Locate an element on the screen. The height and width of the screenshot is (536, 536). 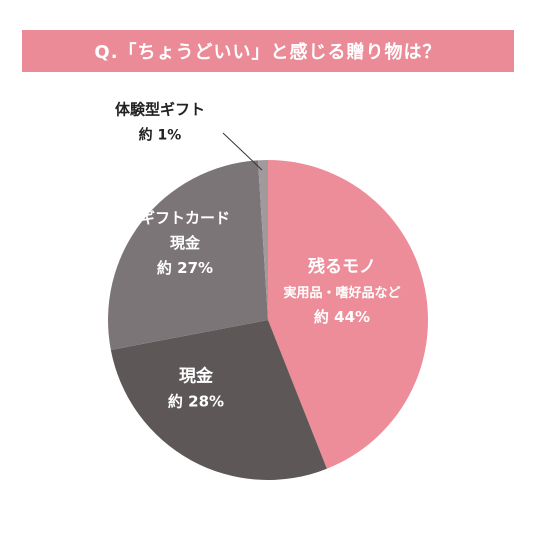
label-keepsake: 残るモノ実用品・嗜好品など約 44% is located at coordinates (341, 291).